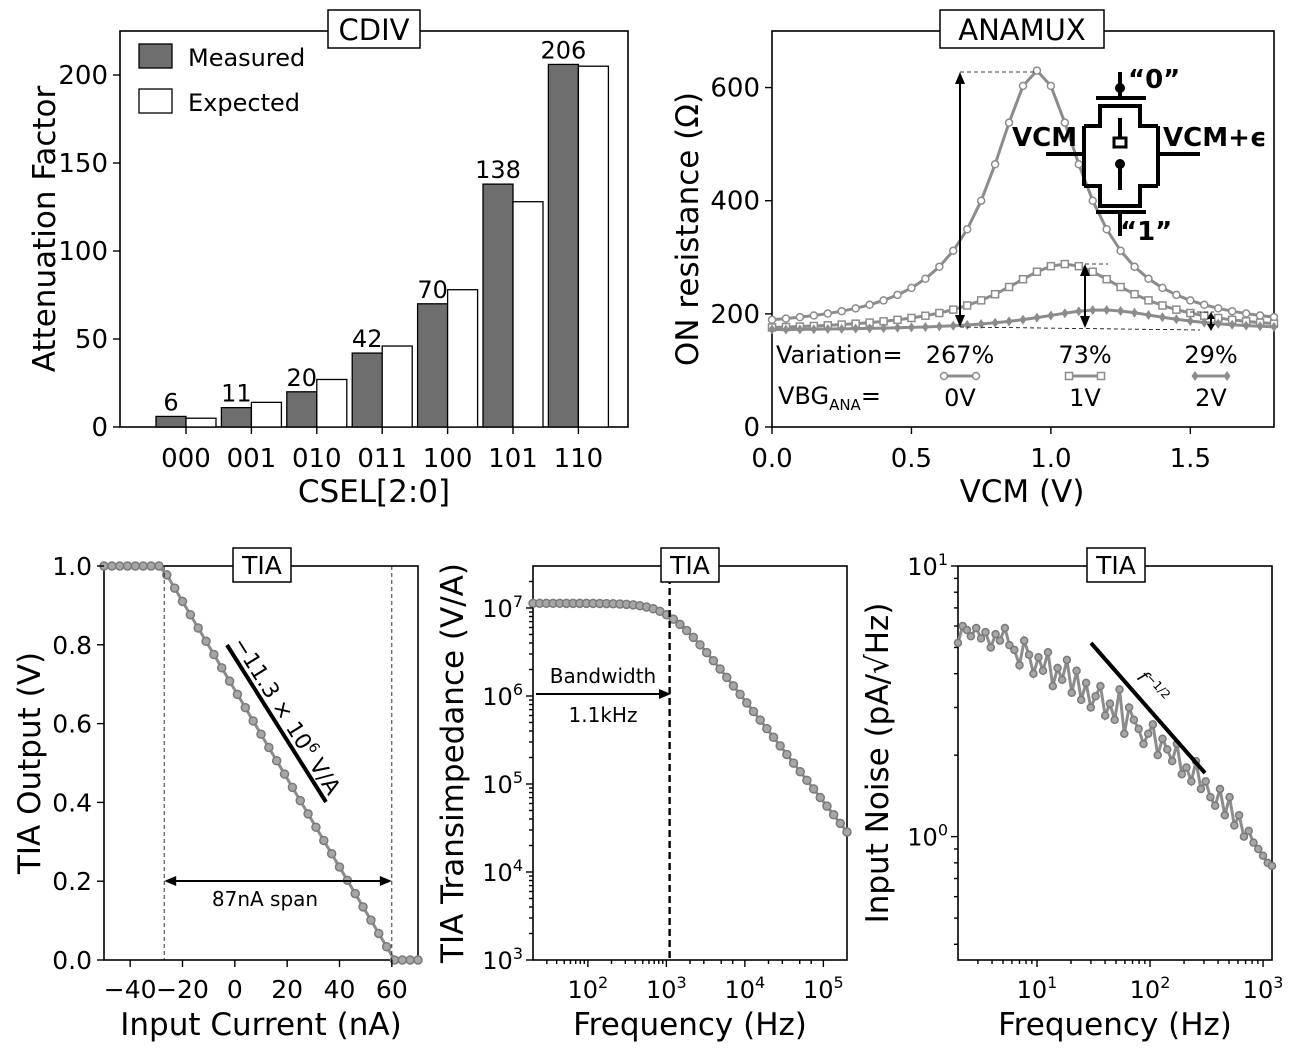 The width and height of the screenshot is (1292, 1048). I want to click on xtick-label: 102, so click(588, 988).